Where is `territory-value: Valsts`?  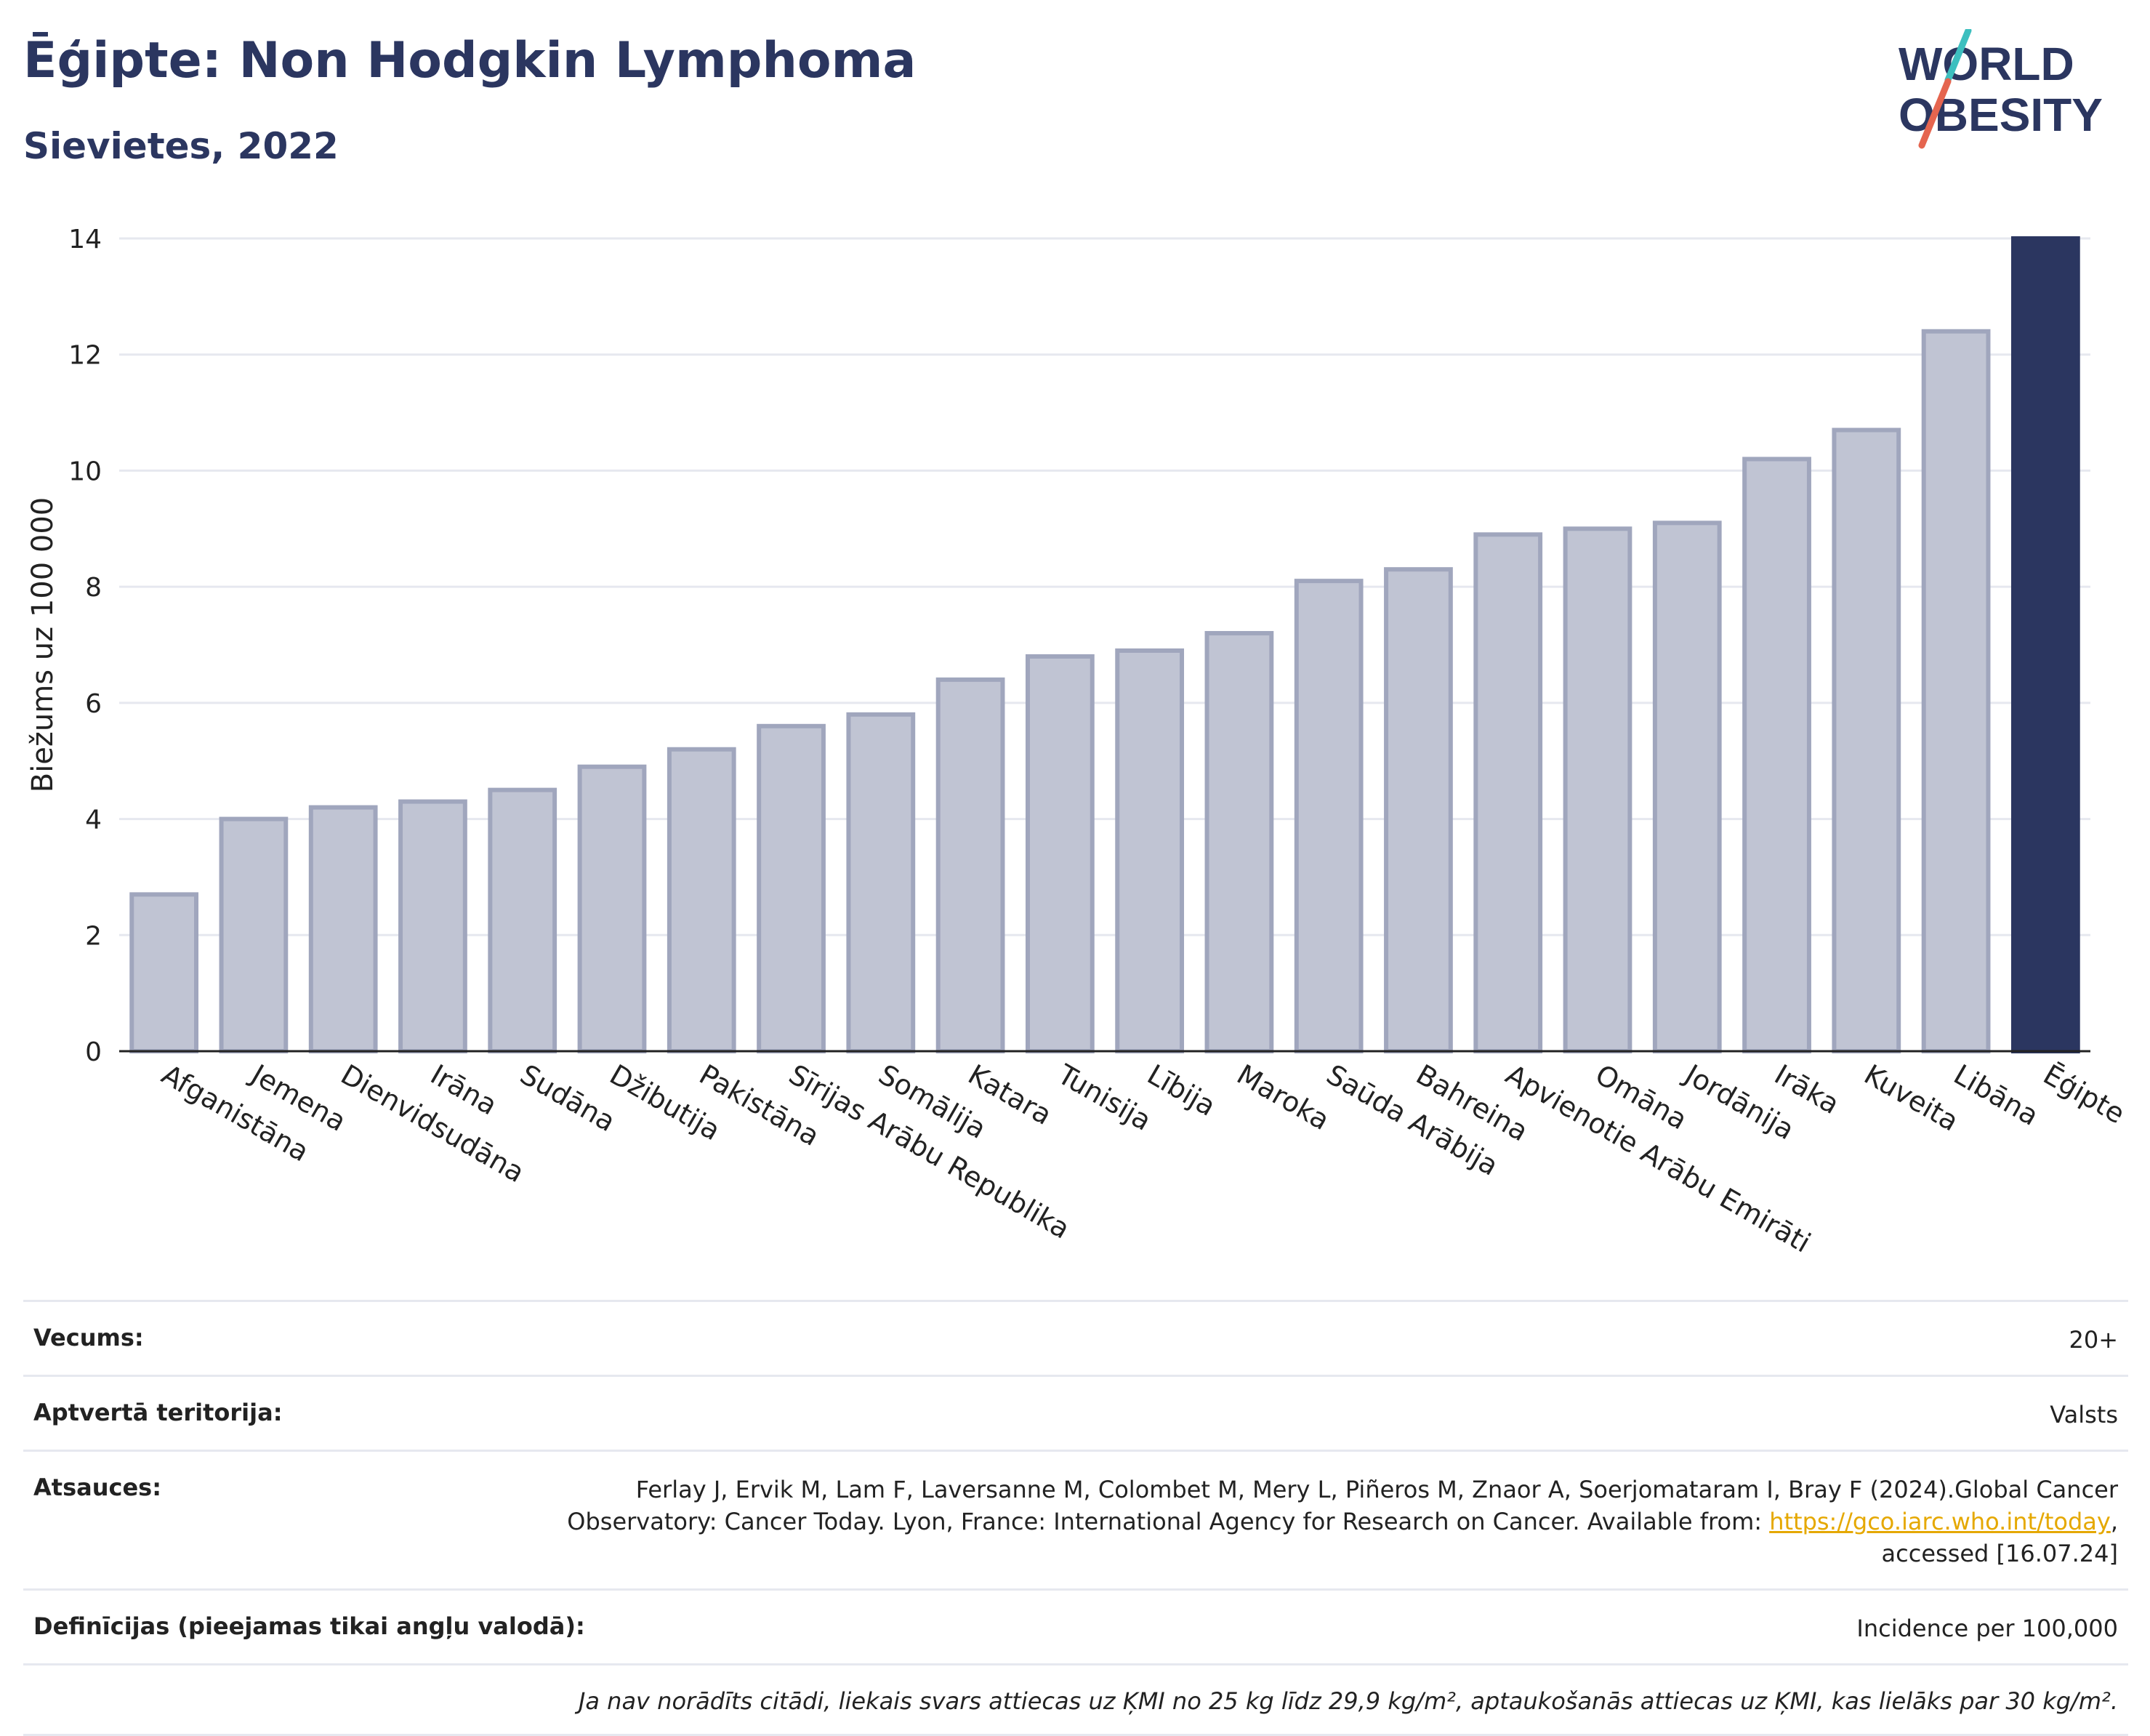
territory-value: Valsts is located at coordinates (2084, 1414).